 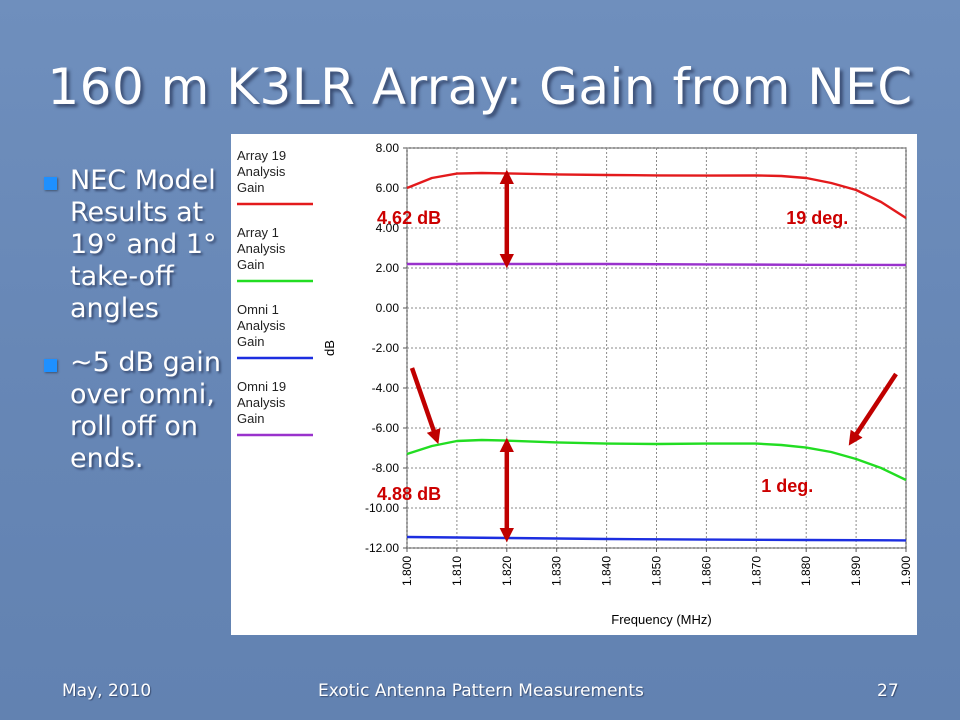 I want to click on annotation-label: 4.88 dB, so click(x=409, y=494).